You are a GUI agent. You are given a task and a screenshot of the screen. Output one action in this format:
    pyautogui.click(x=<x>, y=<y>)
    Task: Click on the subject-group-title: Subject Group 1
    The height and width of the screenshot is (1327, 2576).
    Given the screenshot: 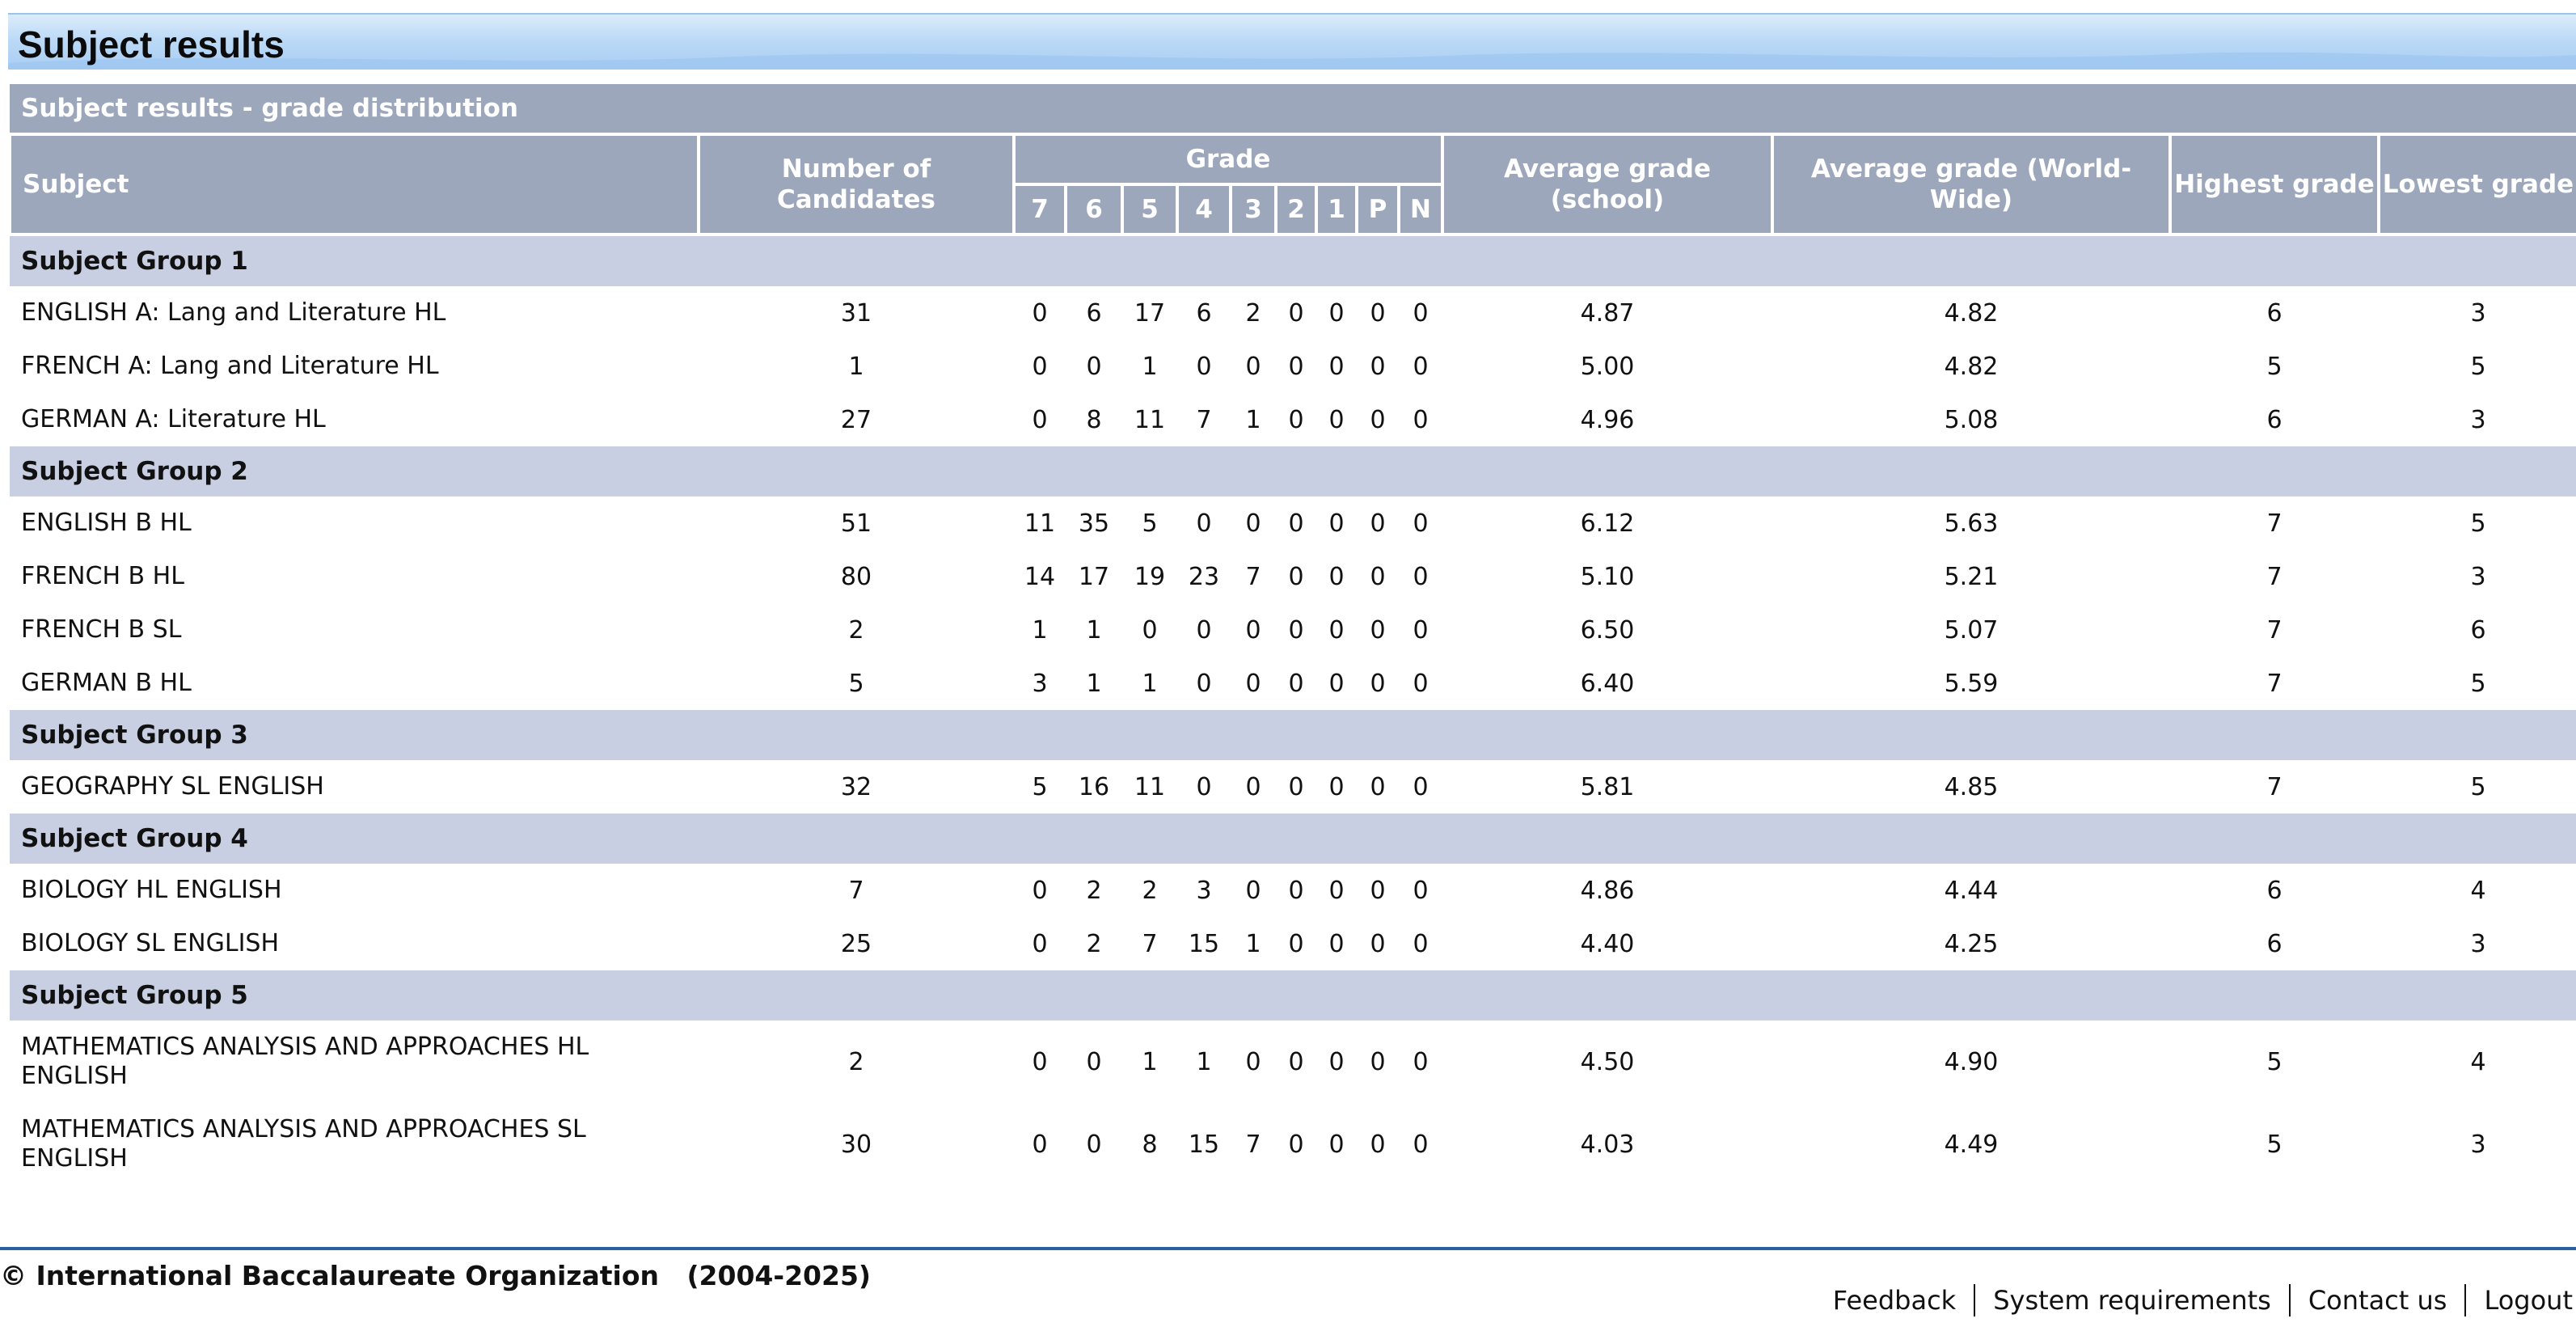 What is the action you would take?
    pyautogui.click(x=1293, y=261)
    